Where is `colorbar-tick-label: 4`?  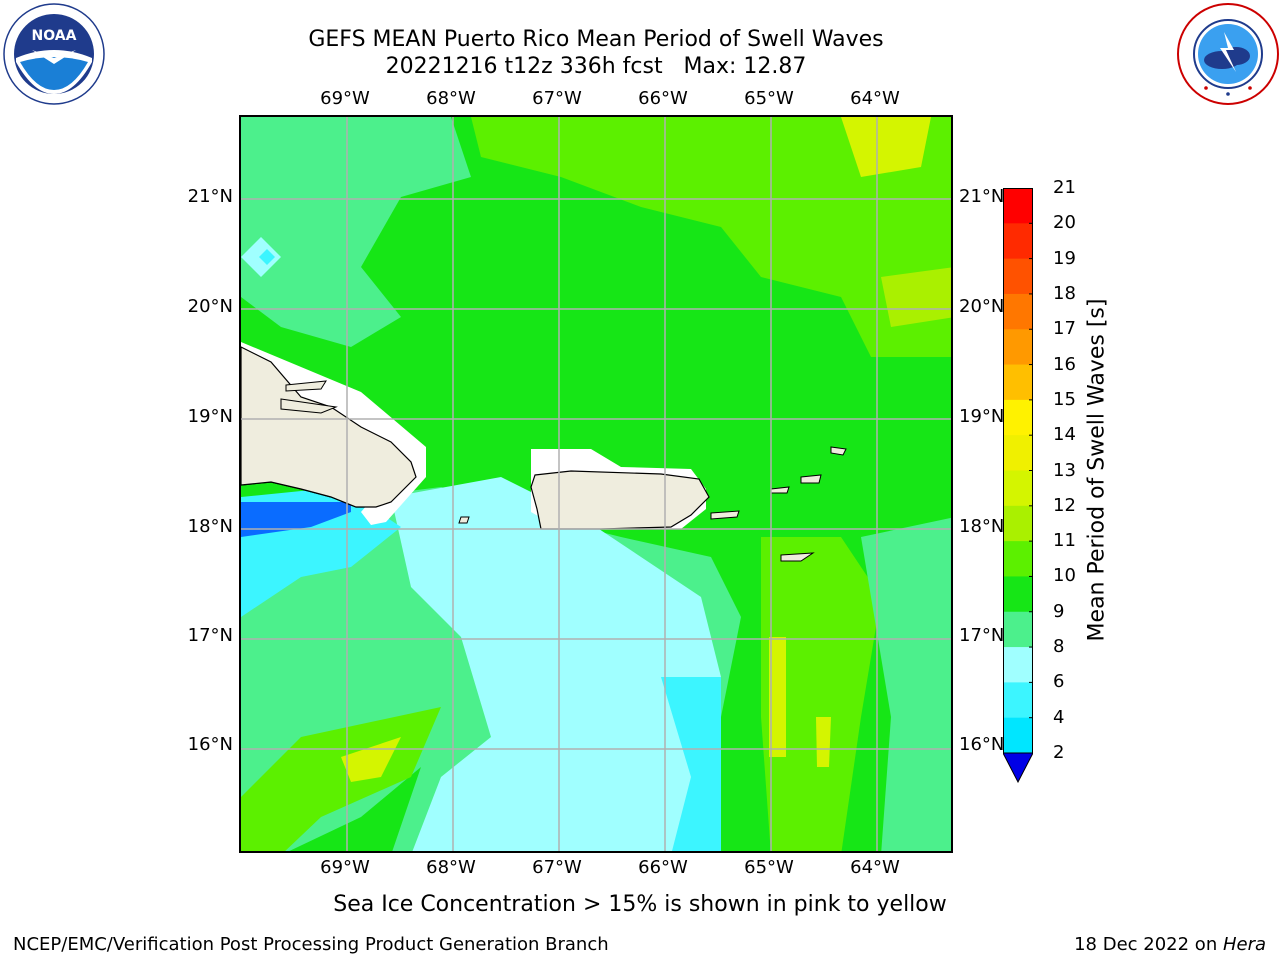 colorbar-tick-label: 4 is located at coordinates (1059, 717).